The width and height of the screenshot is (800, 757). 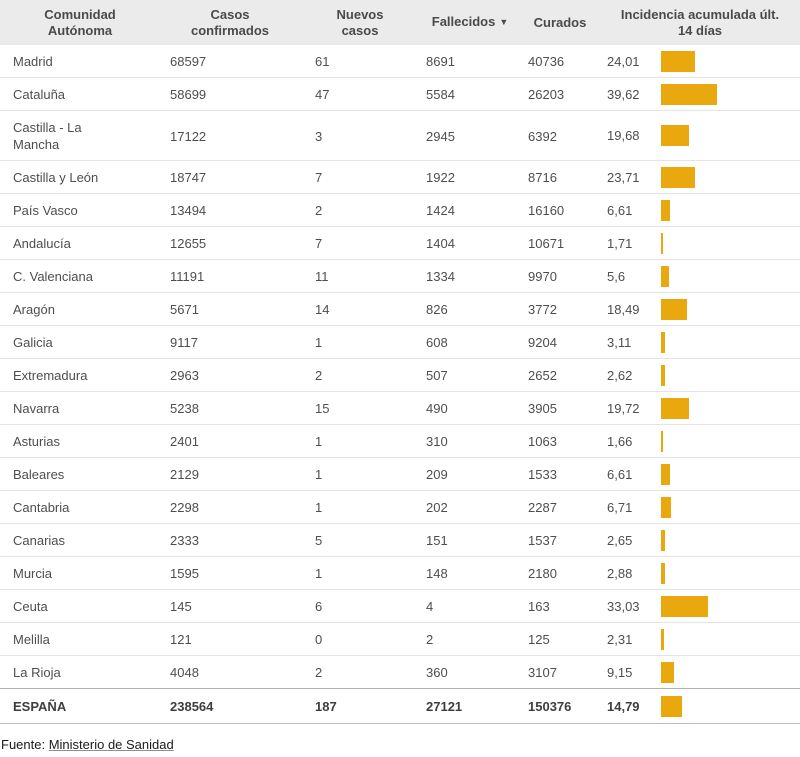 I want to click on recovered: 3905, so click(x=560, y=408).